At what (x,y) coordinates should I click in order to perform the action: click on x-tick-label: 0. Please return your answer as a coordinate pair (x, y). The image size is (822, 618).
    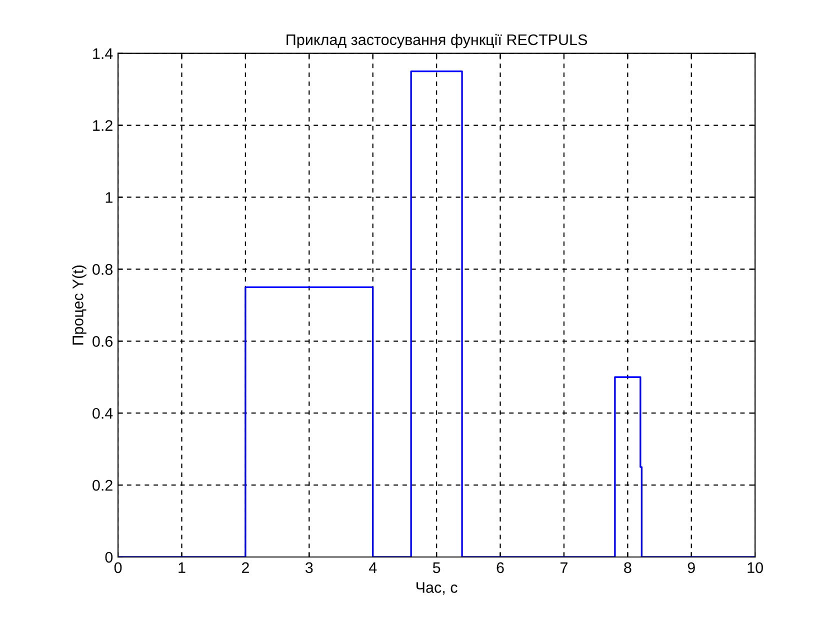
    Looking at the image, I should click on (118, 568).